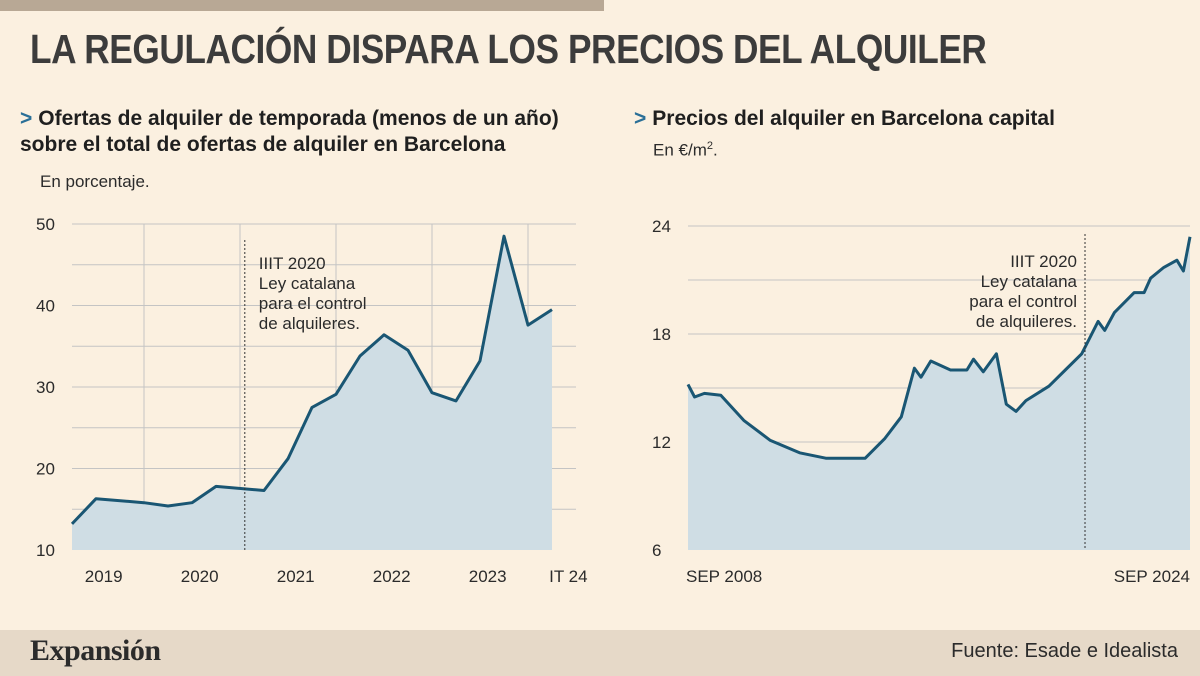 The height and width of the screenshot is (676, 1200). What do you see at coordinates (656, 550) in the screenshot?
I see `y-tick-label: 6` at bounding box center [656, 550].